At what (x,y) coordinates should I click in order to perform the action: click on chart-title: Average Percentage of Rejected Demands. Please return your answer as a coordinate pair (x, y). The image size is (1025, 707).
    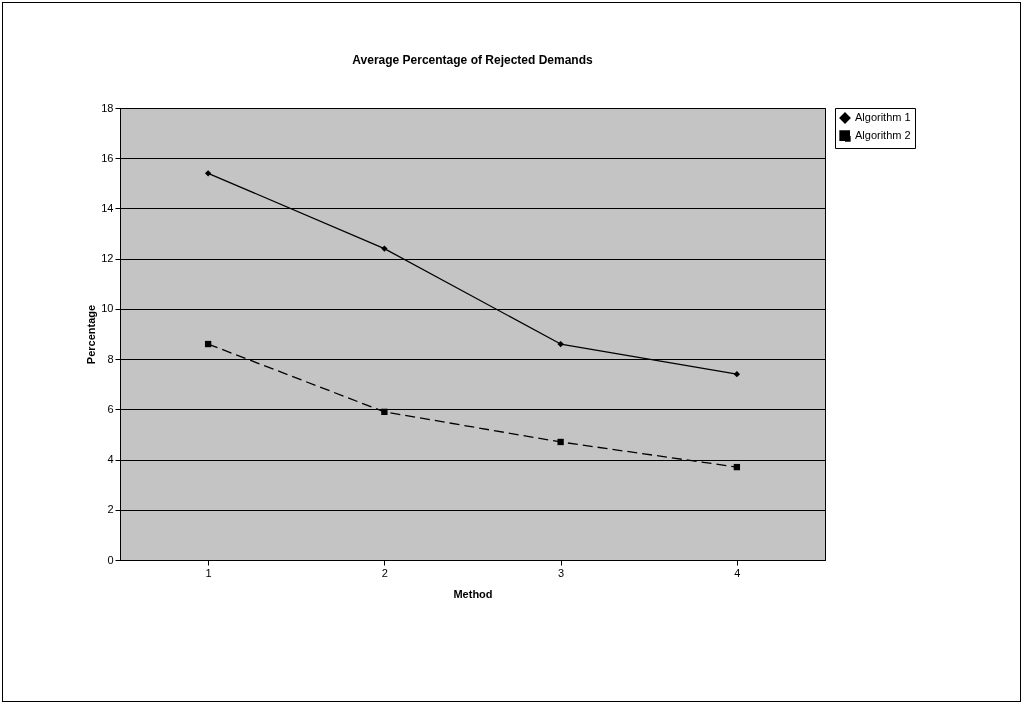
    Looking at the image, I should click on (472, 60).